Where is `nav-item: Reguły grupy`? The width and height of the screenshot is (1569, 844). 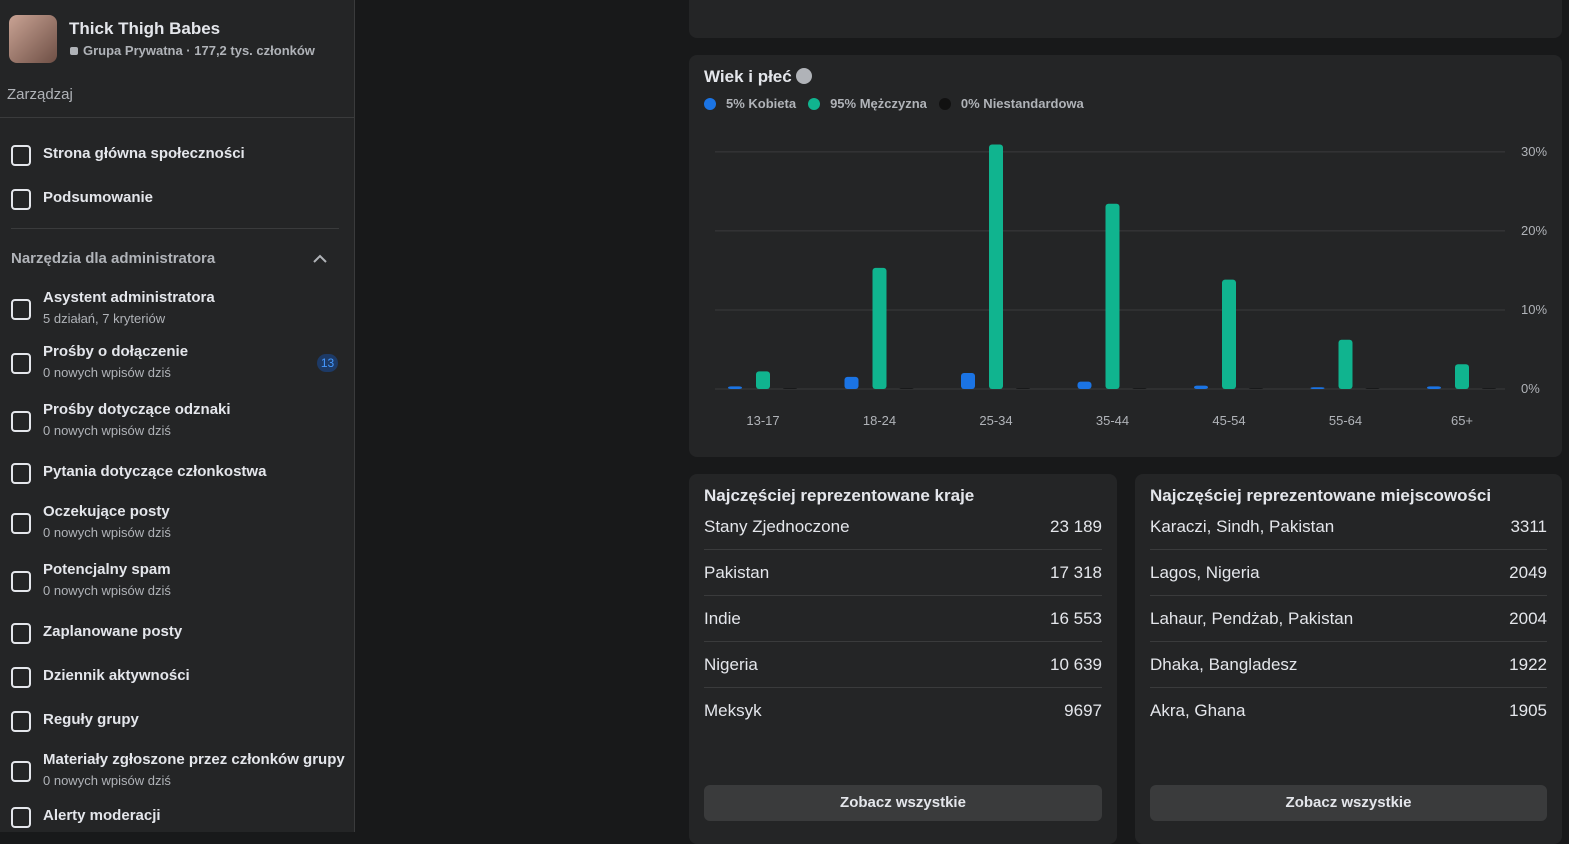
nav-item: Reguły grupy is located at coordinates (91, 719).